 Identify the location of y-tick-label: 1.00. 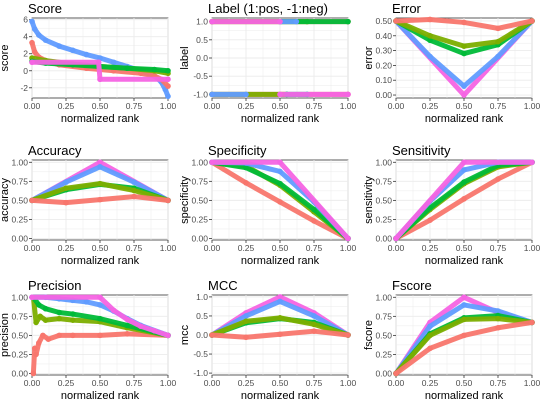
(383, 297).